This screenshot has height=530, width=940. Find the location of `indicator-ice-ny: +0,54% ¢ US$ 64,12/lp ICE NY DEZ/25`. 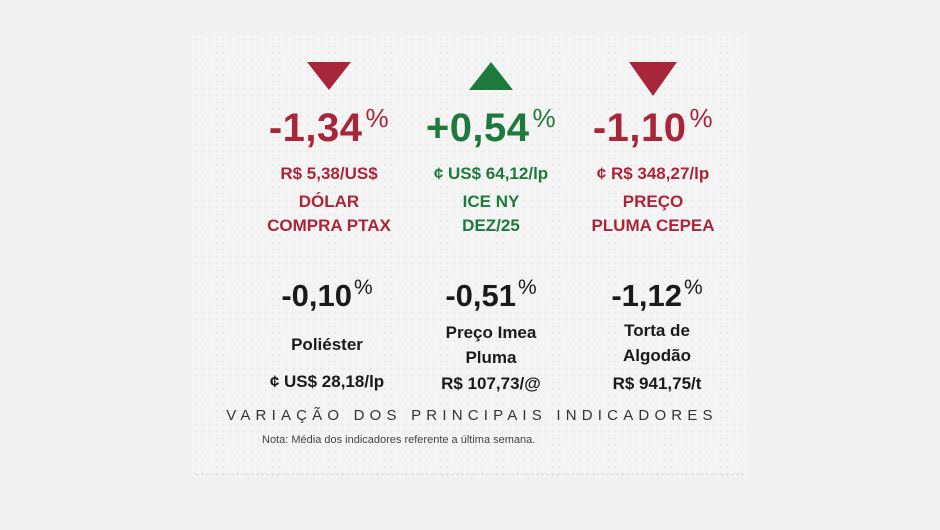

indicator-ice-ny: +0,54% ¢ US$ 64,12/lp ICE NY DEZ/25 is located at coordinates (491, 150).